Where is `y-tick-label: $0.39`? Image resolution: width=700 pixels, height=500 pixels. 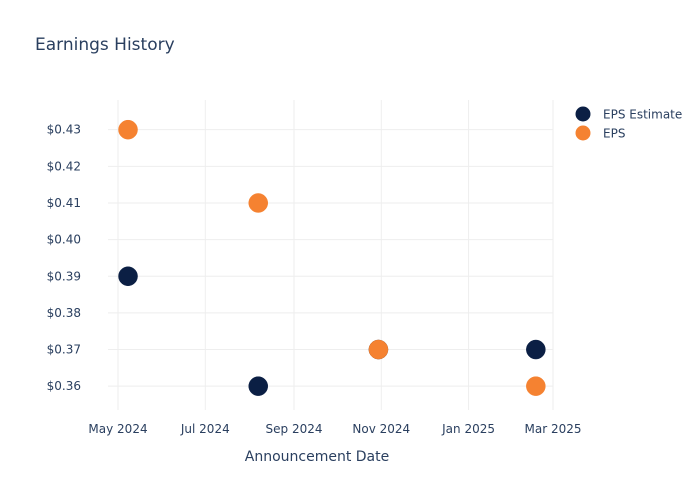
y-tick-label: $0.39 is located at coordinates (64, 276).